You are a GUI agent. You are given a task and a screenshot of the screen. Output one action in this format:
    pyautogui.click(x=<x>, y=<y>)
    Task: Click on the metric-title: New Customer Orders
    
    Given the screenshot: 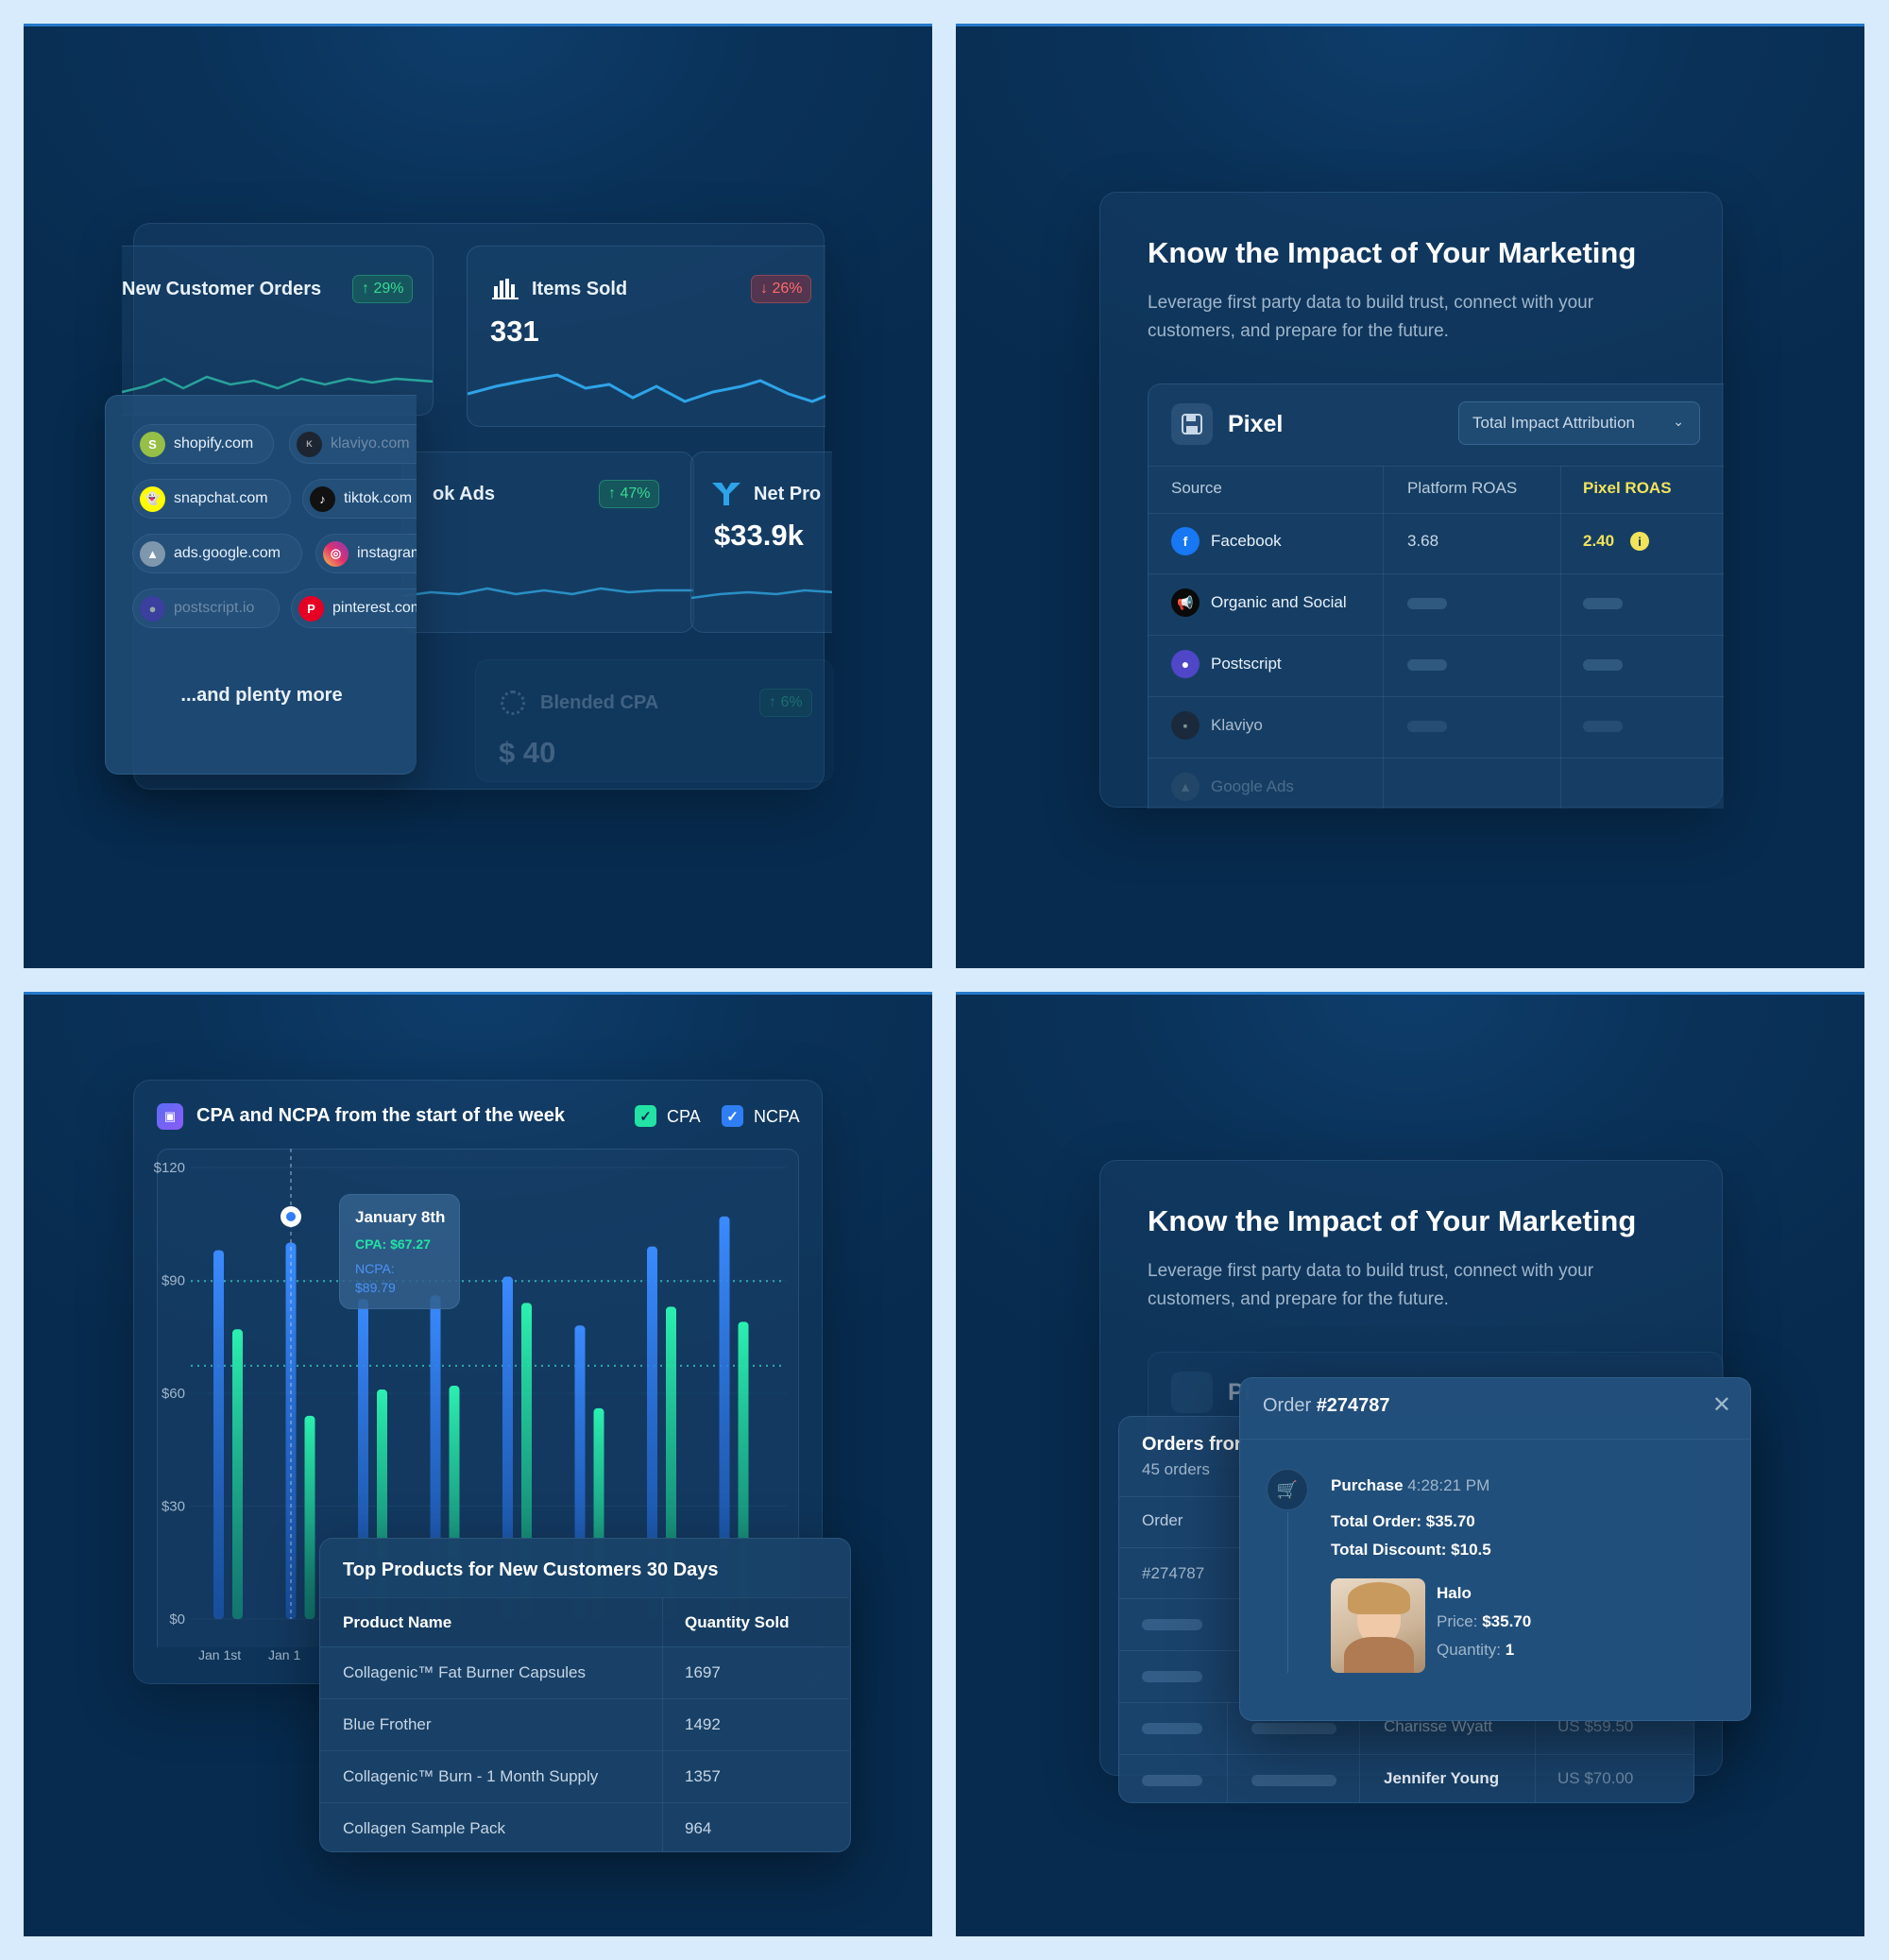 What is the action you would take?
    pyautogui.click(x=222, y=289)
    